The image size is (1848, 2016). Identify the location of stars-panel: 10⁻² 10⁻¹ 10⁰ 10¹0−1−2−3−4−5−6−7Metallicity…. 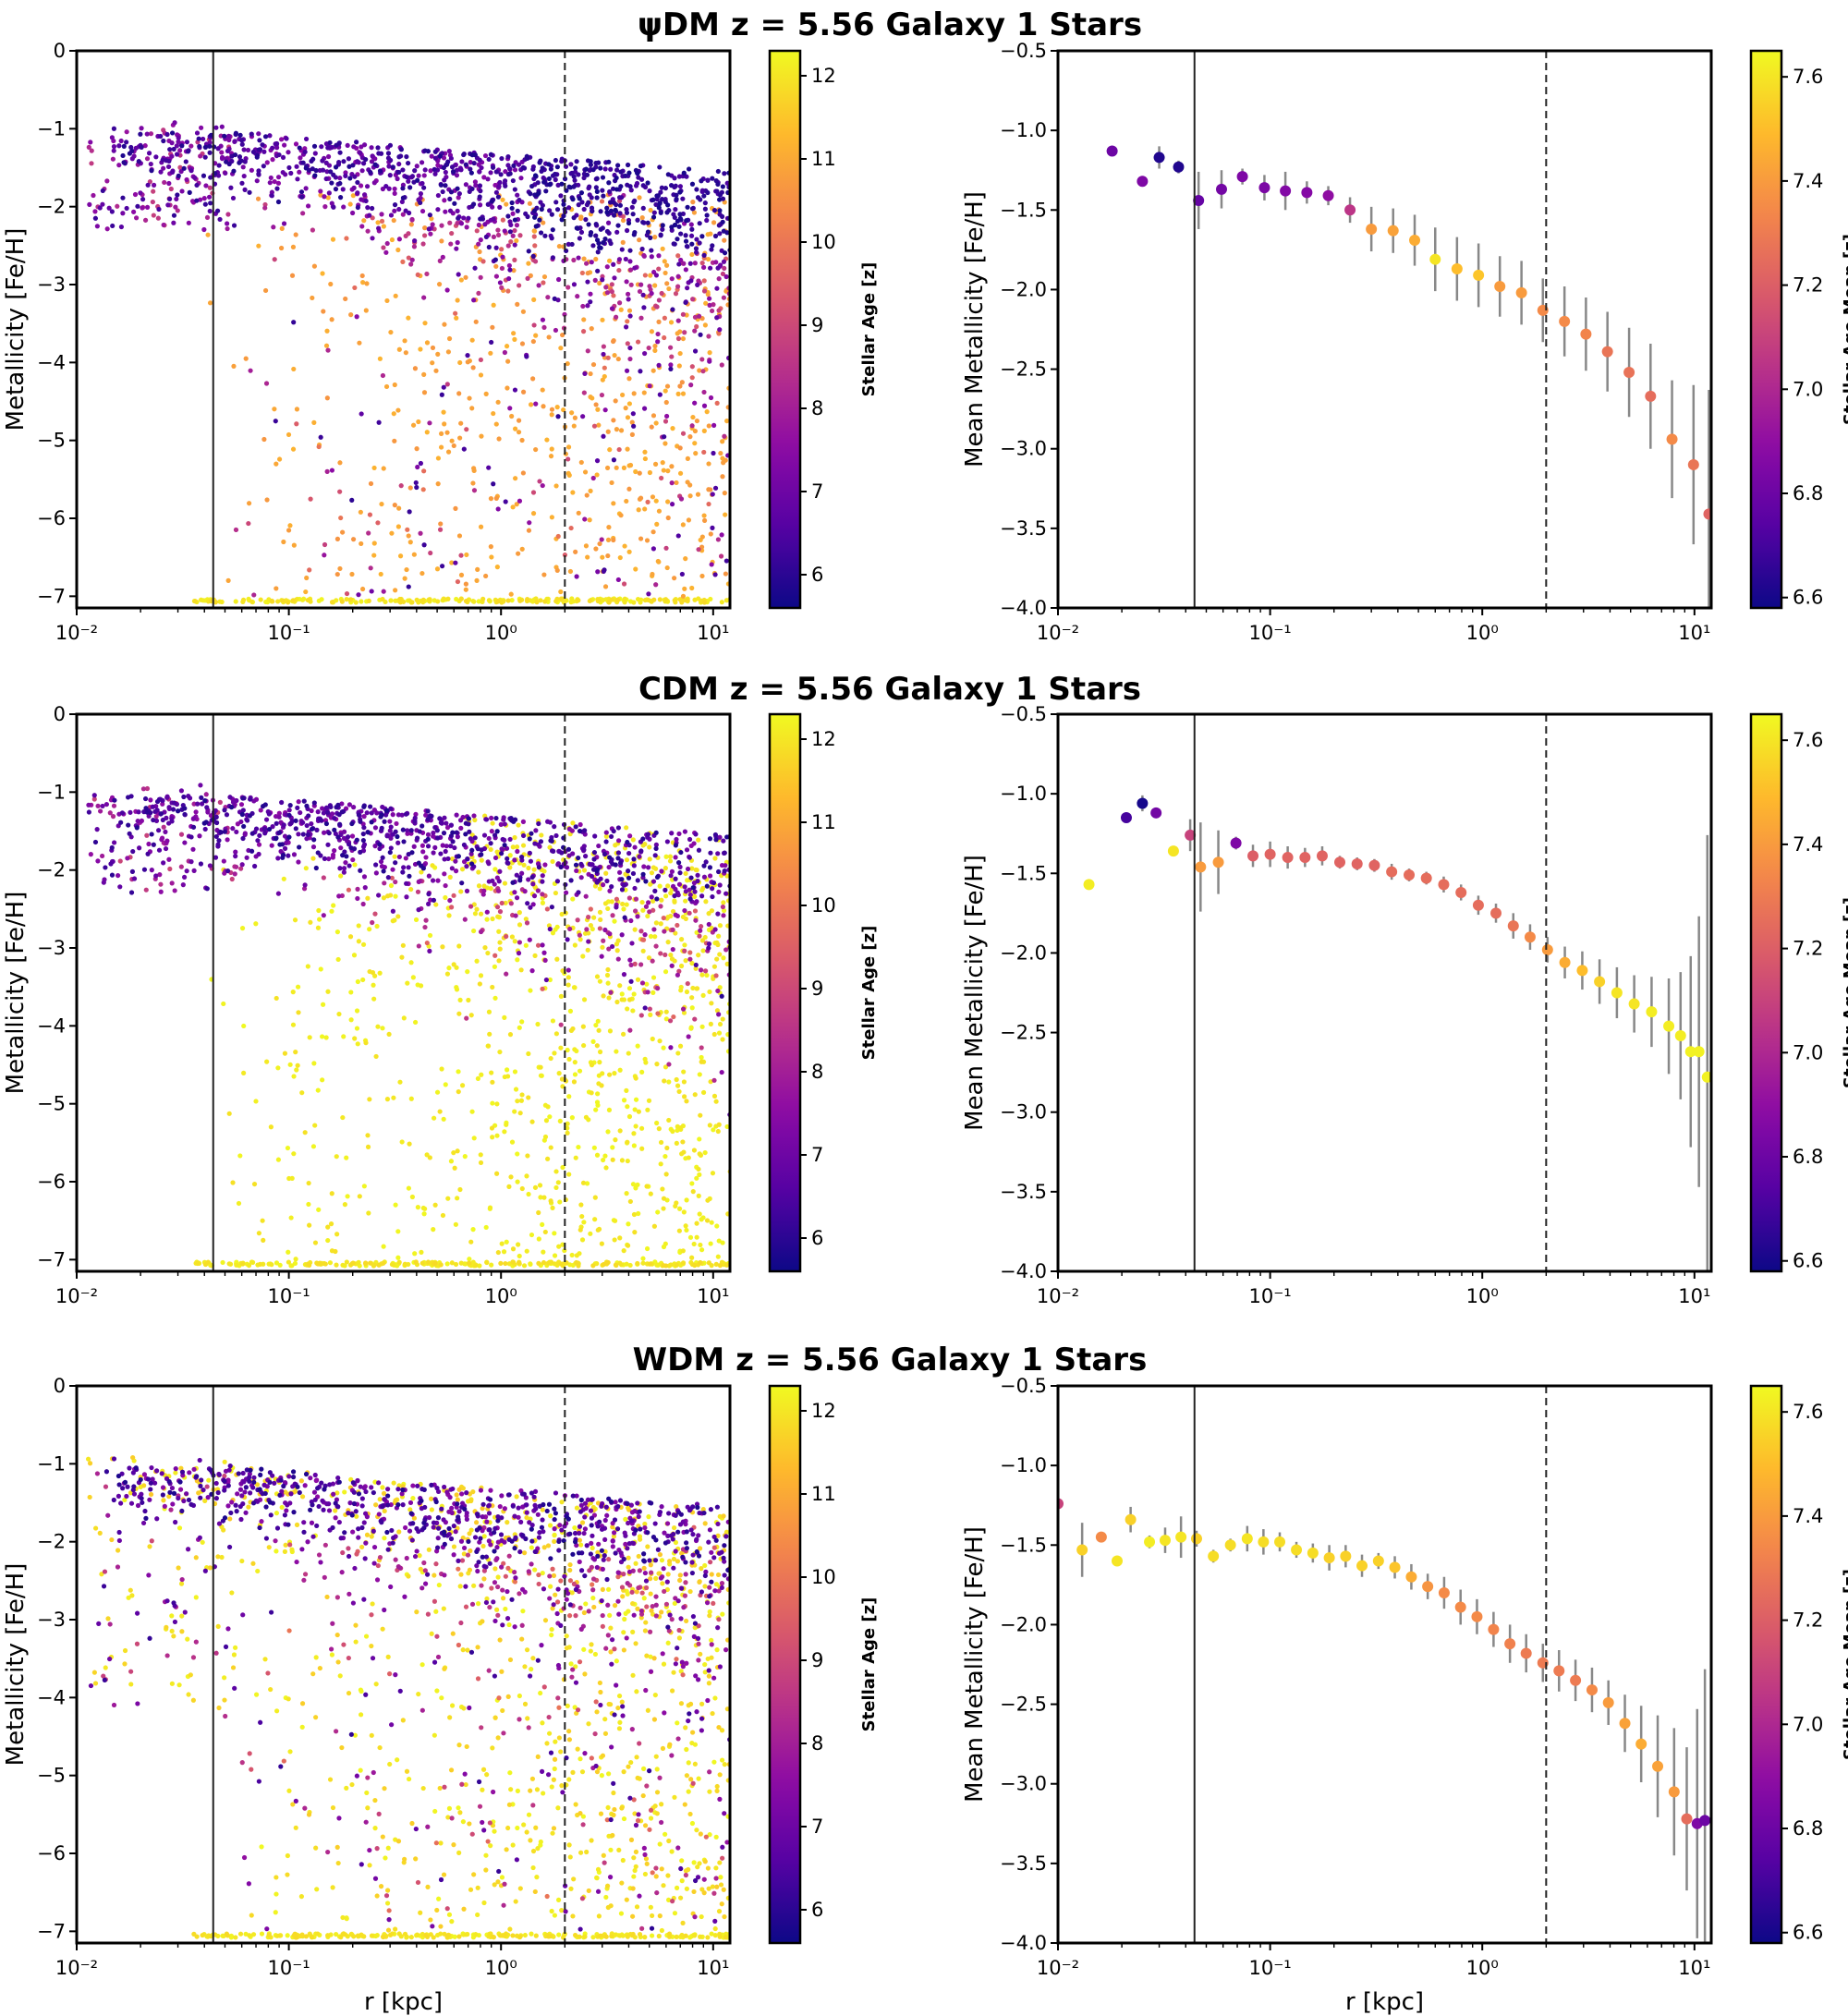
(440, 1005).